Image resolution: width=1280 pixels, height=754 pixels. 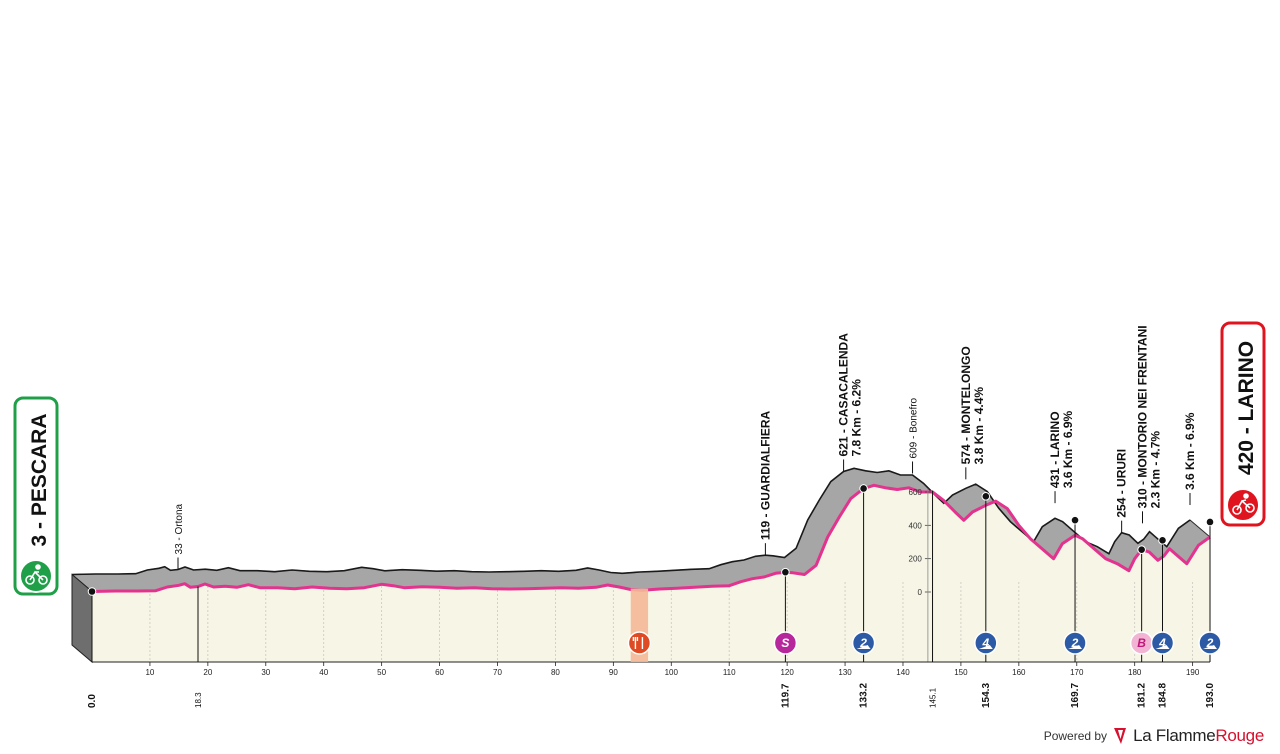 I want to click on profile-top-outline, so click(x=631, y=521).